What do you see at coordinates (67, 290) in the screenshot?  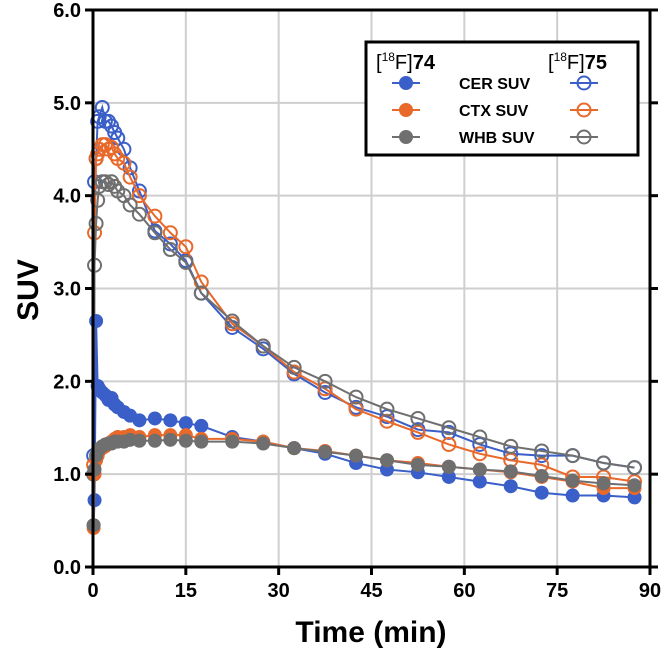 I see `y-tick-label: 3.0` at bounding box center [67, 290].